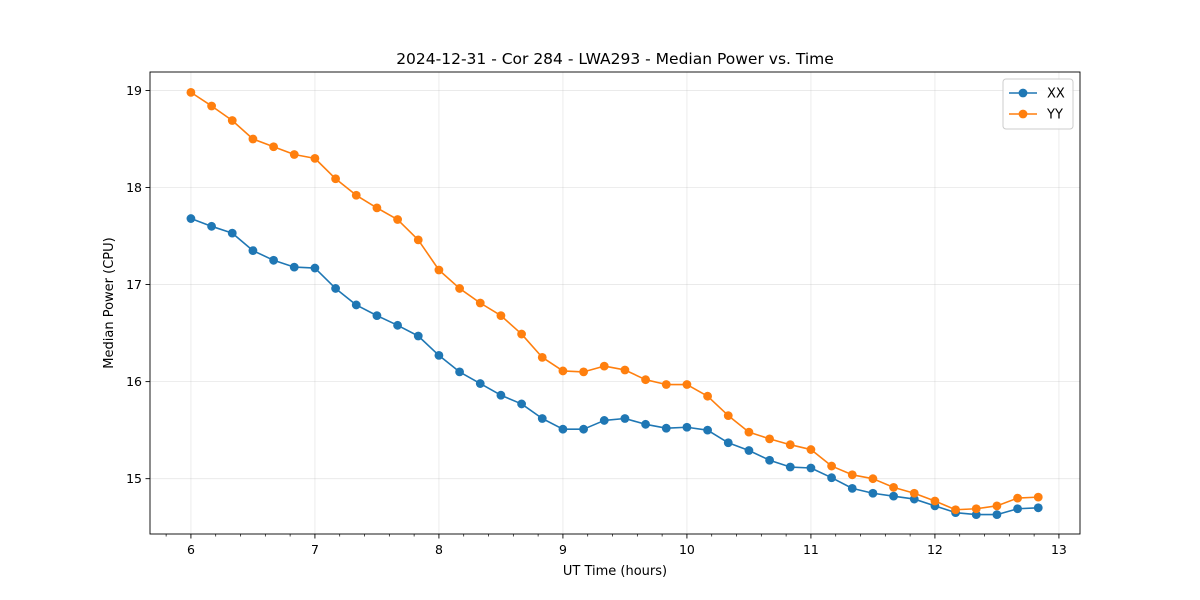  I want to click on y-axis-label: Median Power (CPU), so click(109, 302).